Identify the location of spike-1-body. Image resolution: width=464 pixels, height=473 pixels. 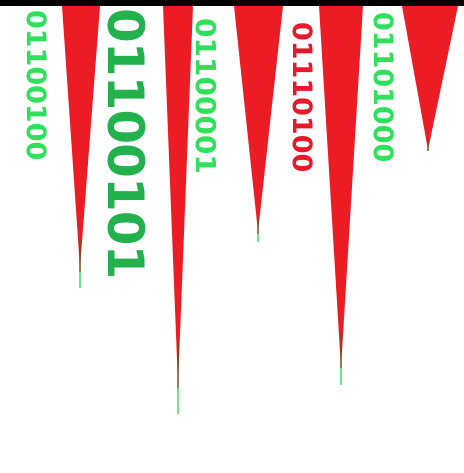
(81, 137).